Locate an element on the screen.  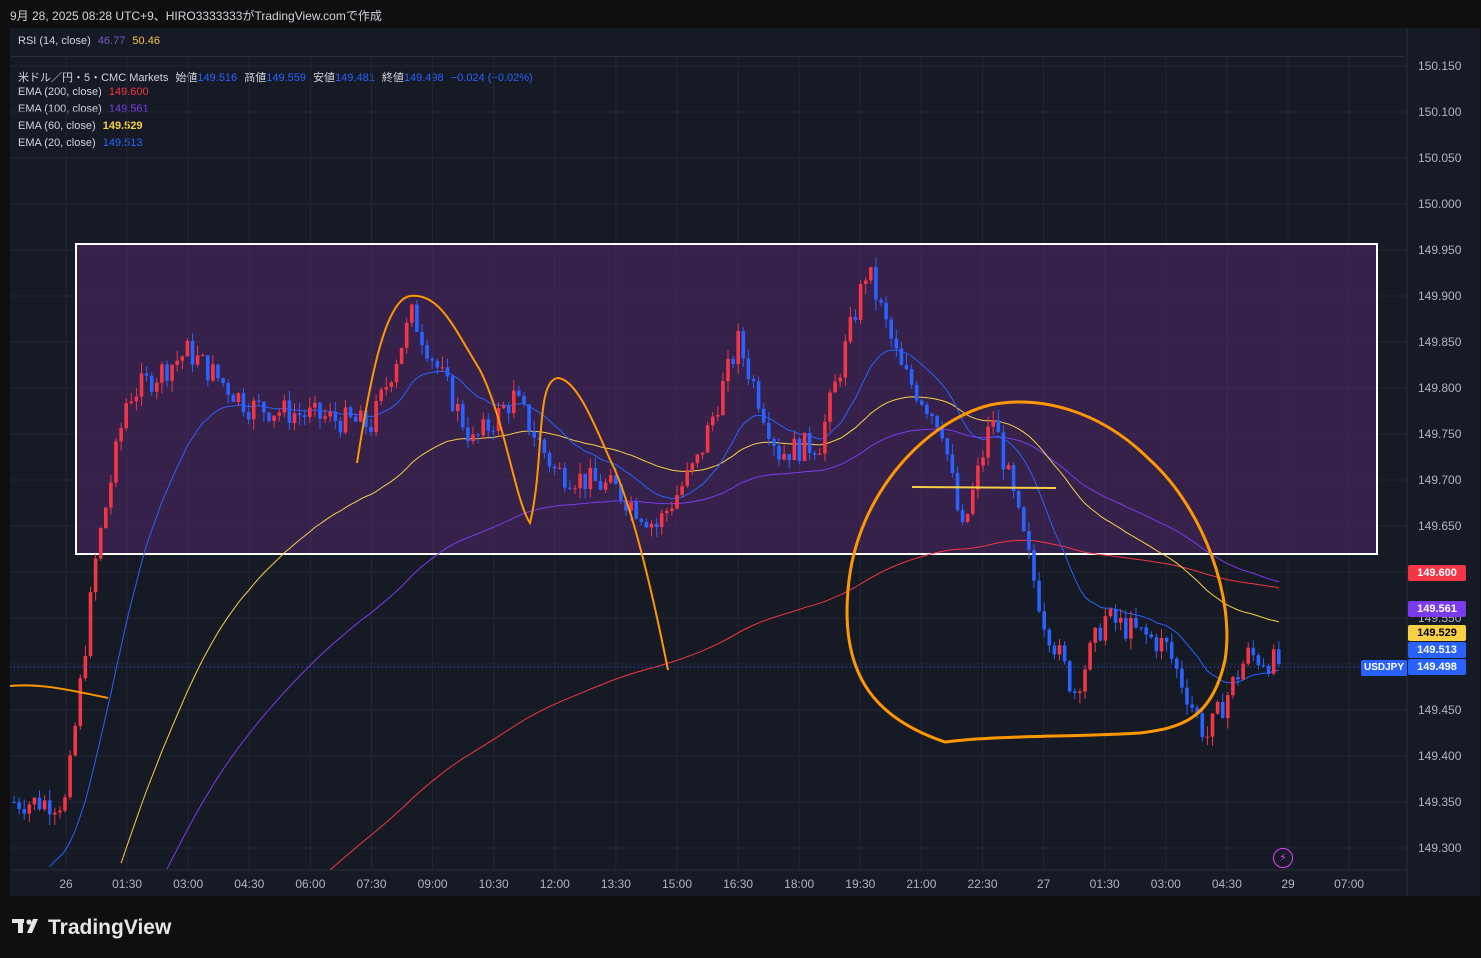
ema-100-value: 149.561 is located at coordinates (128, 109).